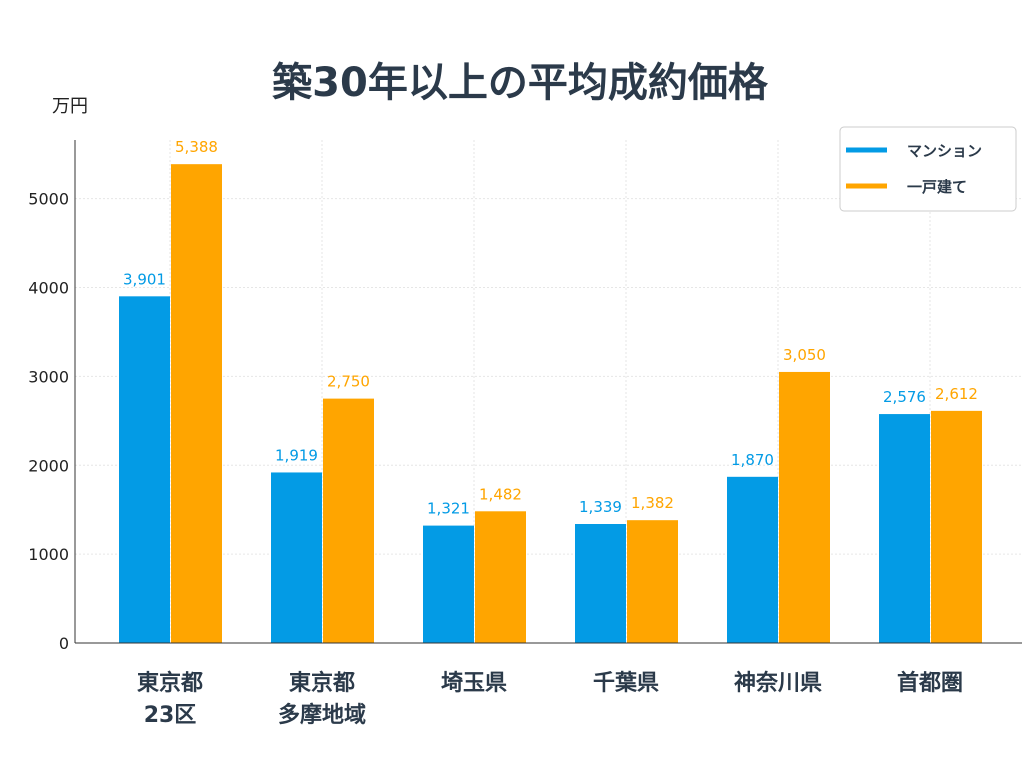  I want to click on data-label: 3,901, so click(144, 279).